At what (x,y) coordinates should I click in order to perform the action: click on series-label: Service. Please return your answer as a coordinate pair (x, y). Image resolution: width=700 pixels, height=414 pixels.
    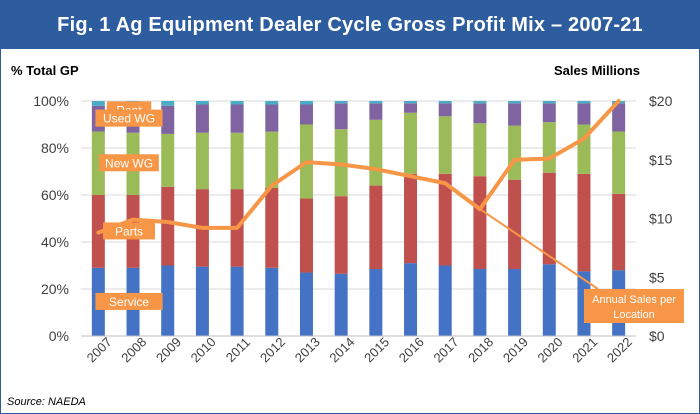
    Looking at the image, I should click on (129, 302).